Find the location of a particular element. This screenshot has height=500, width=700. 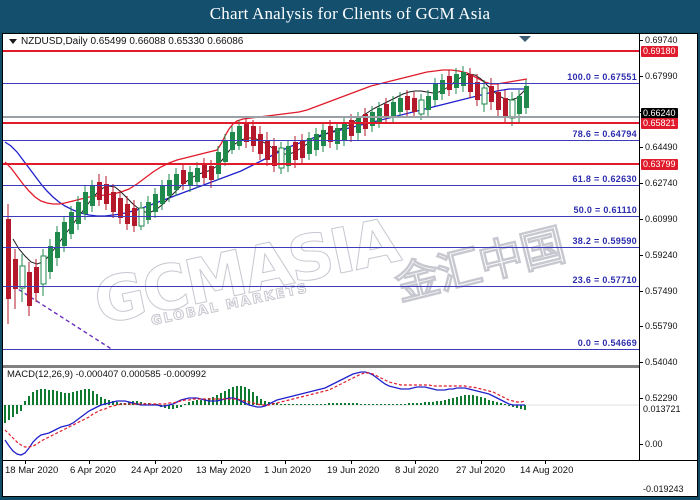

macd-tick-label-zero: 0.00 is located at coordinates (654, 444).